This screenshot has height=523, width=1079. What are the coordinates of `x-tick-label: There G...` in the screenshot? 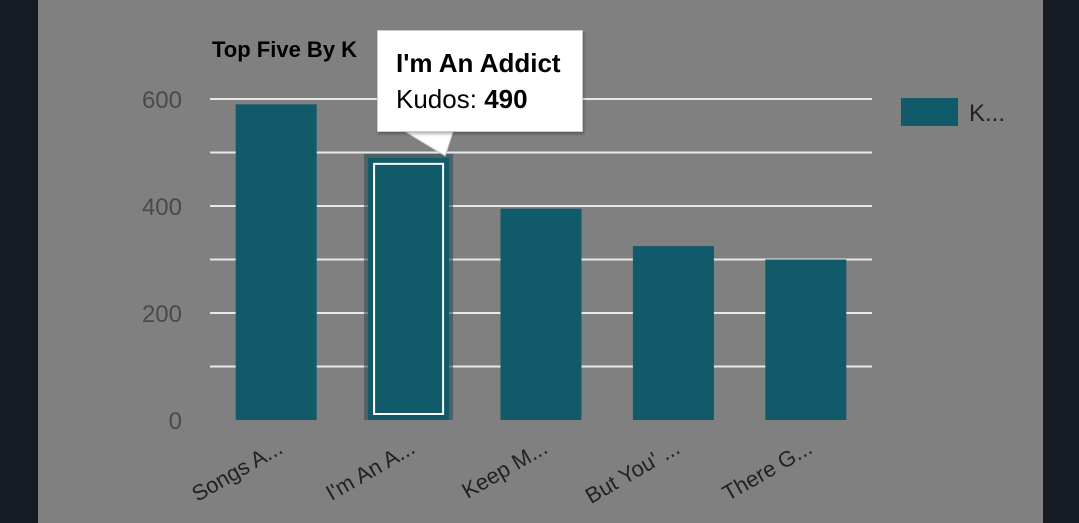 It's located at (767, 470).